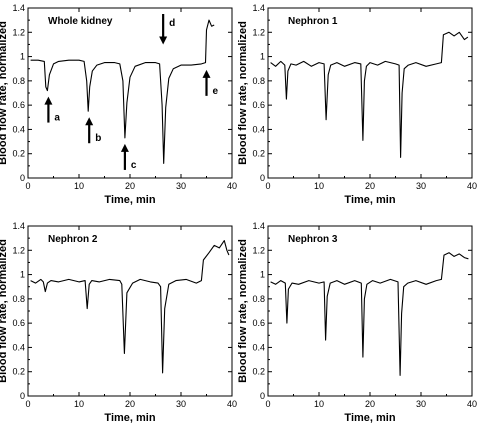 Image resolution: width=480 pixels, height=426 pixels. Describe the element at coordinates (52, 110) in the screenshot. I see `annotation-arrow-a: a` at that location.